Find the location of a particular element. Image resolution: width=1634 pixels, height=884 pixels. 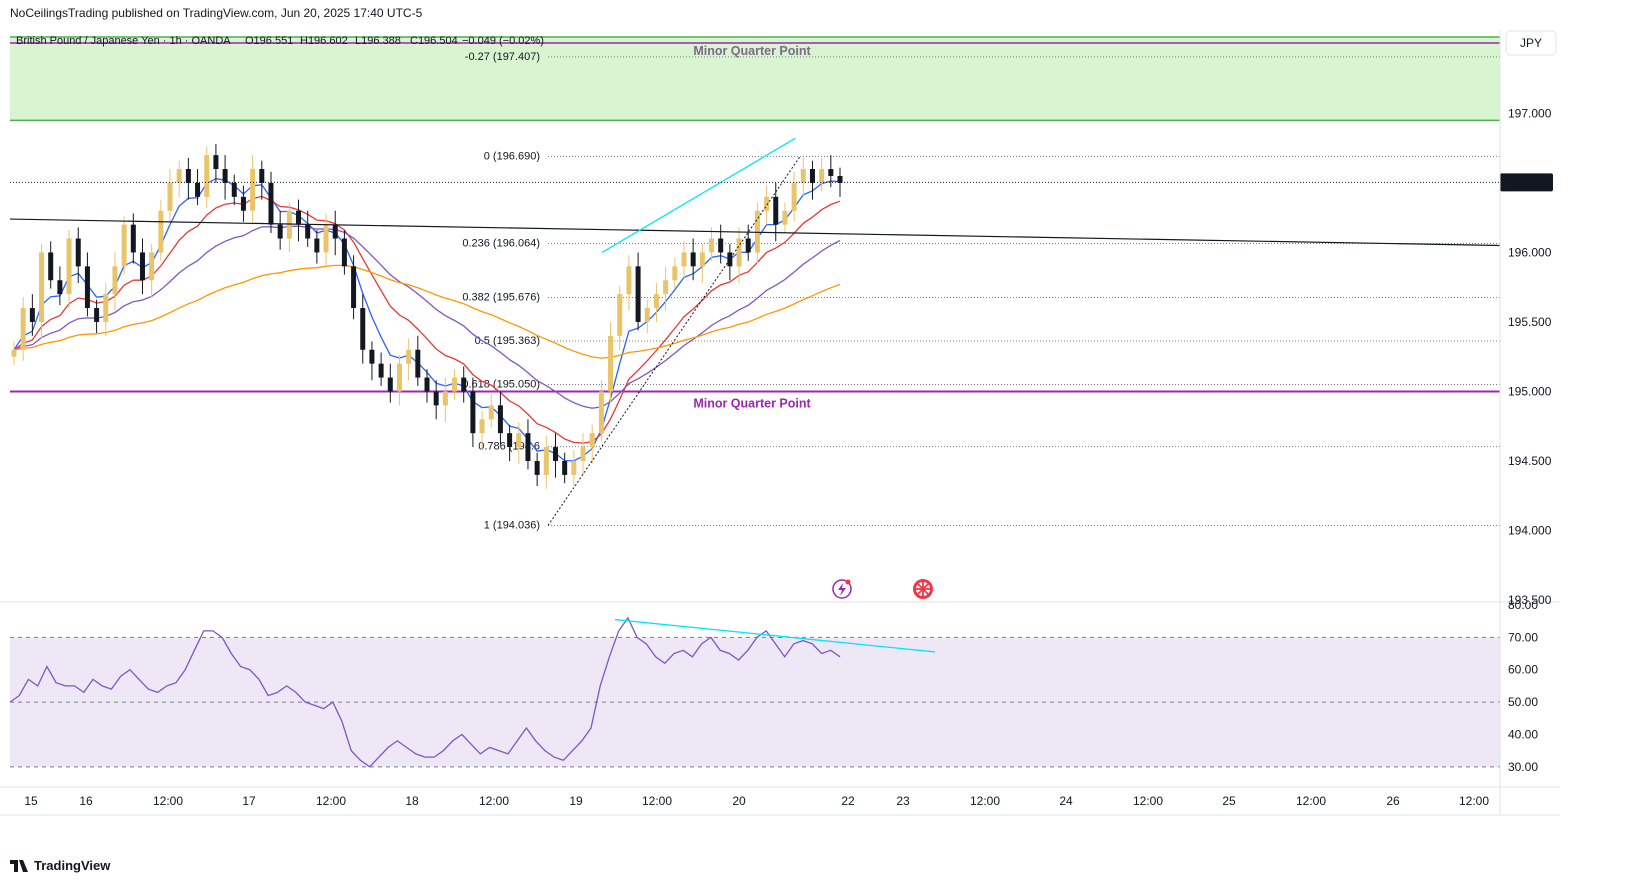

supply-zone-fill is located at coordinates (755, 78).